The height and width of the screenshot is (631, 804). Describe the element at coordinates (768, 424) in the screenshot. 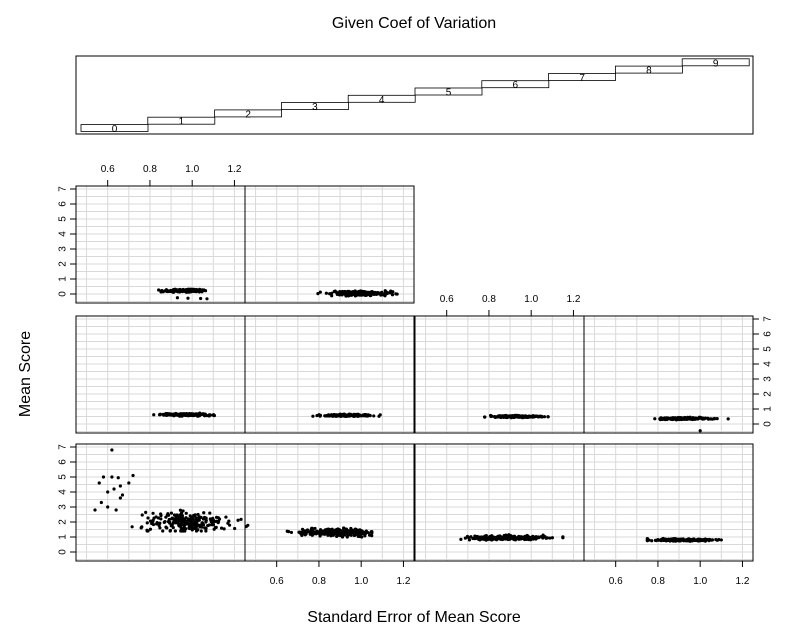

I see `y-tick-label: 0` at that location.